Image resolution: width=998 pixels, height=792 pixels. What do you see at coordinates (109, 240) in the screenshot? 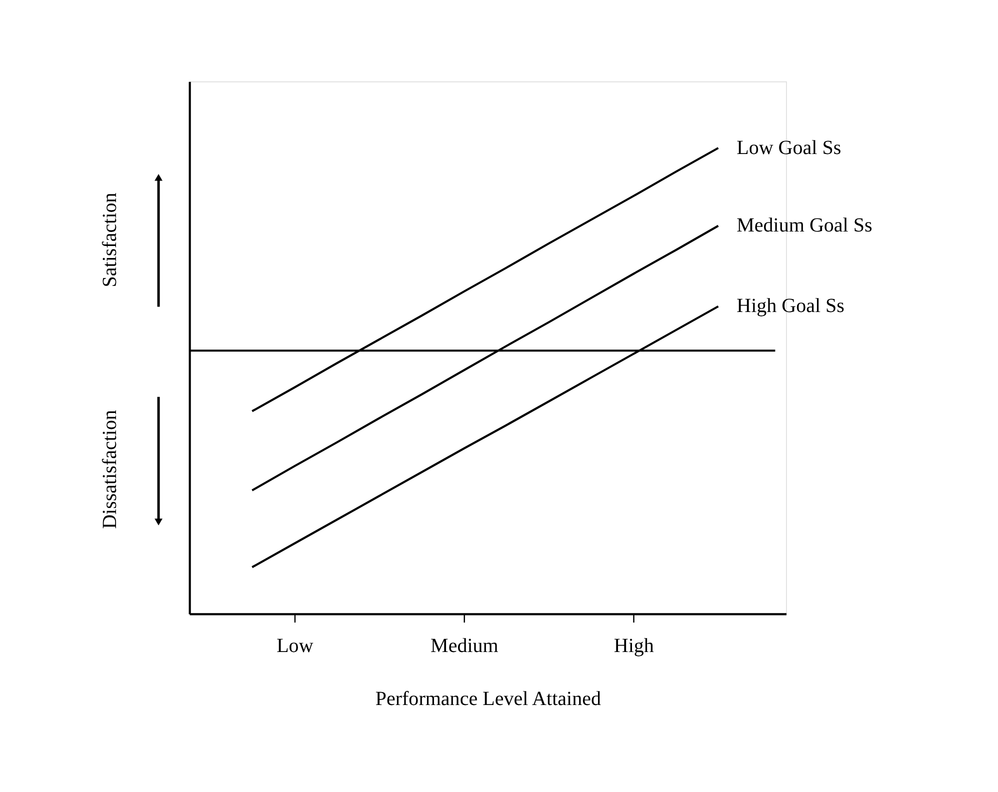
I see `text: Satisfaction` at bounding box center [109, 240].